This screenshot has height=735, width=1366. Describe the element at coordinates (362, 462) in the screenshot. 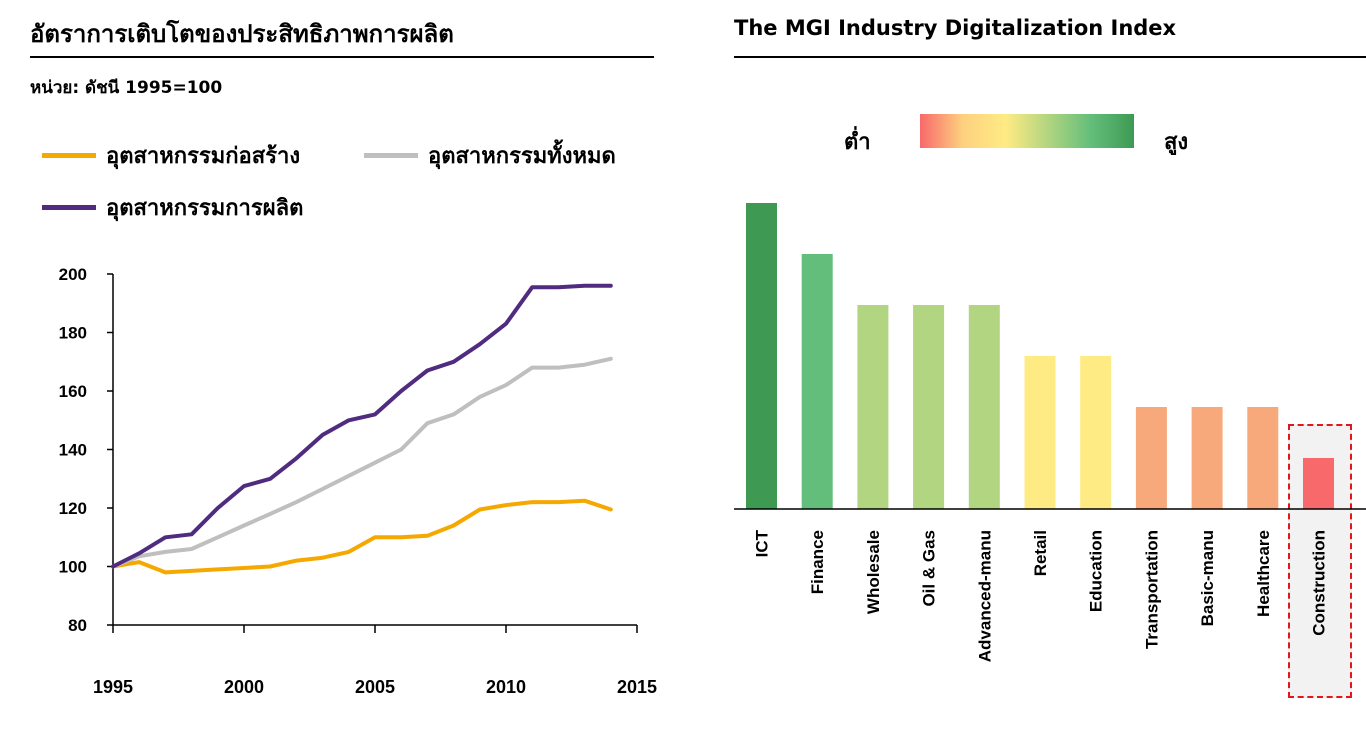

I see `series-line-all-industries` at that location.